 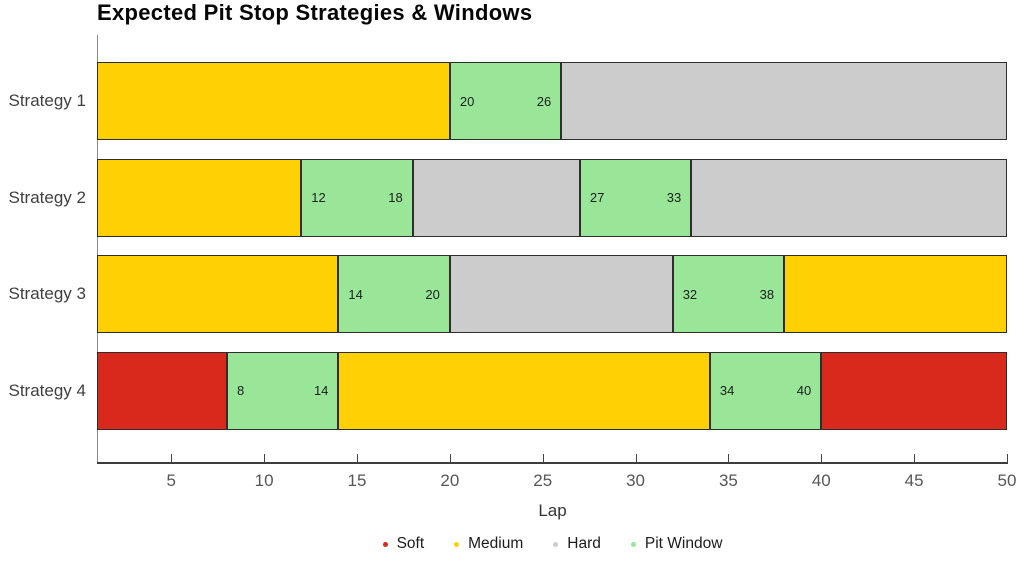 What do you see at coordinates (683, 543) in the screenshot?
I see `legend-label: Pit Window` at bounding box center [683, 543].